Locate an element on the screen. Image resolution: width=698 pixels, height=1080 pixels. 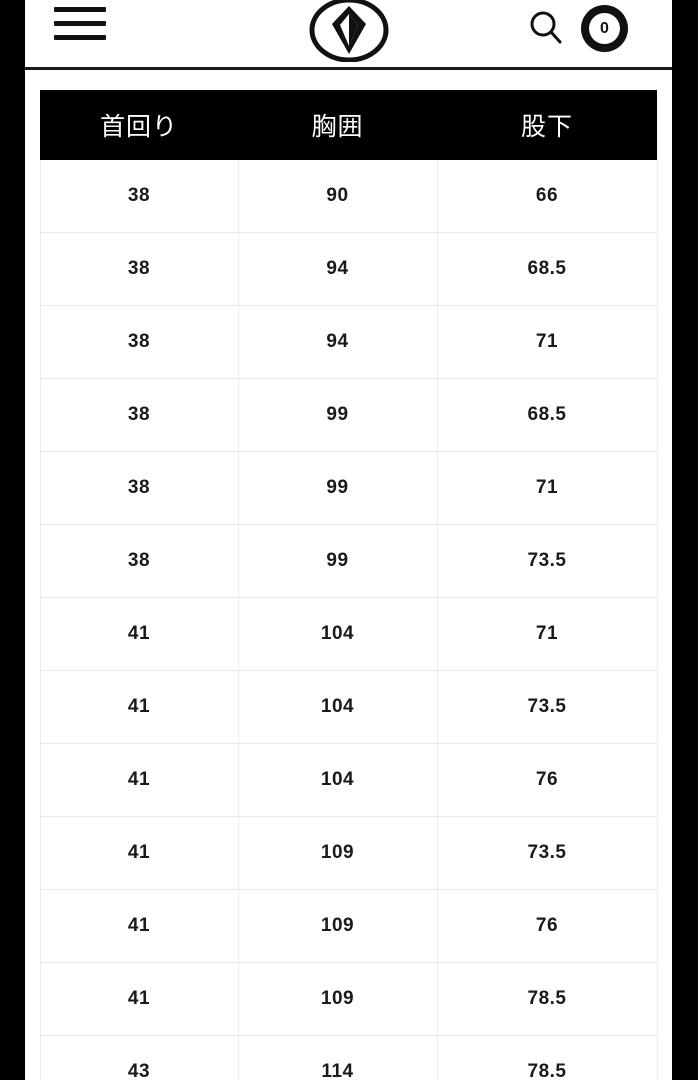
search-icon-svg is located at coordinates (546, 27).